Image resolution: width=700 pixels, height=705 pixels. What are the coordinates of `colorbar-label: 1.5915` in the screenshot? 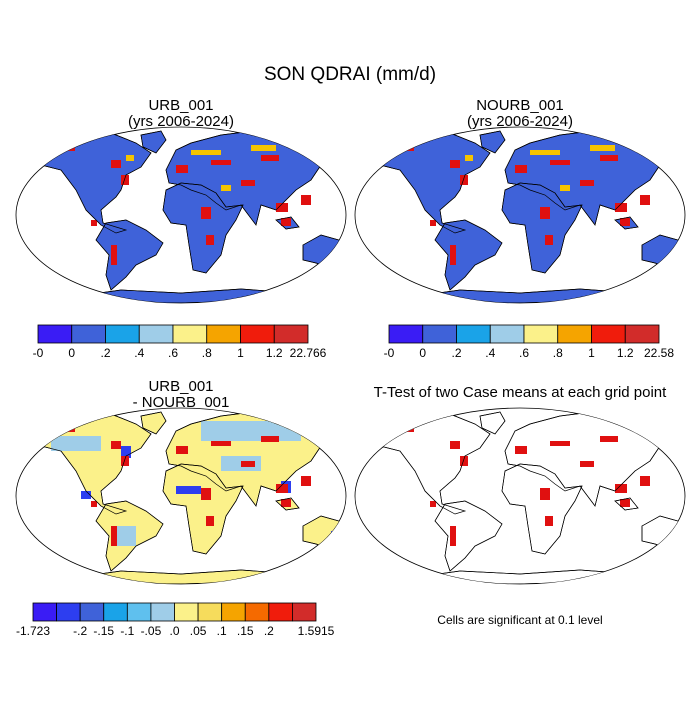 It's located at (316, 631).